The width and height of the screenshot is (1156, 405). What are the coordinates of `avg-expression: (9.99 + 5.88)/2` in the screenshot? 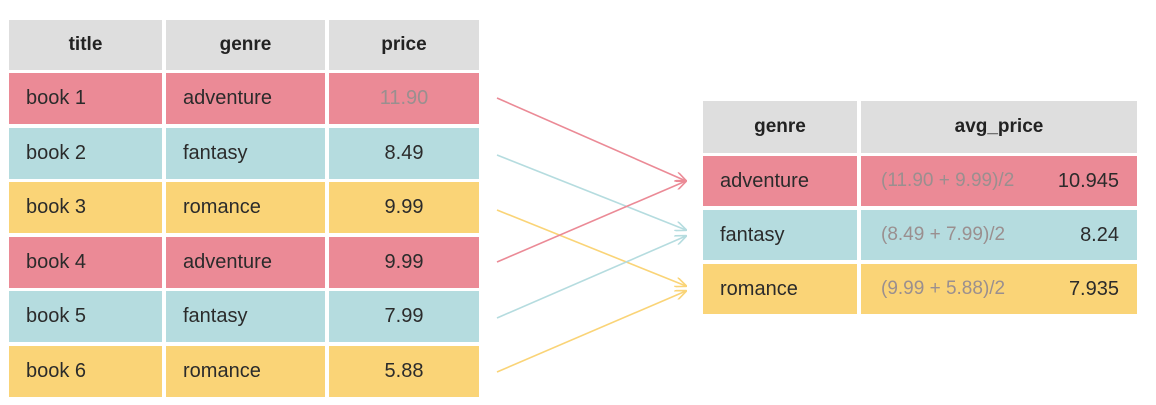 It's located at (943, 288).